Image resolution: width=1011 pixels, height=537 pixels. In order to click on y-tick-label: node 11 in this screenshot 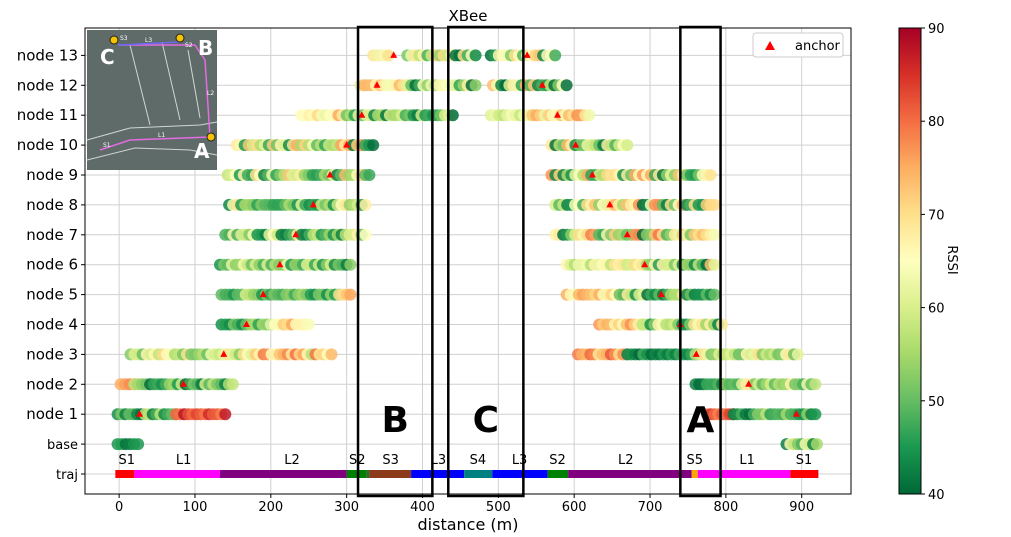, I will do `click(47, 115)`.